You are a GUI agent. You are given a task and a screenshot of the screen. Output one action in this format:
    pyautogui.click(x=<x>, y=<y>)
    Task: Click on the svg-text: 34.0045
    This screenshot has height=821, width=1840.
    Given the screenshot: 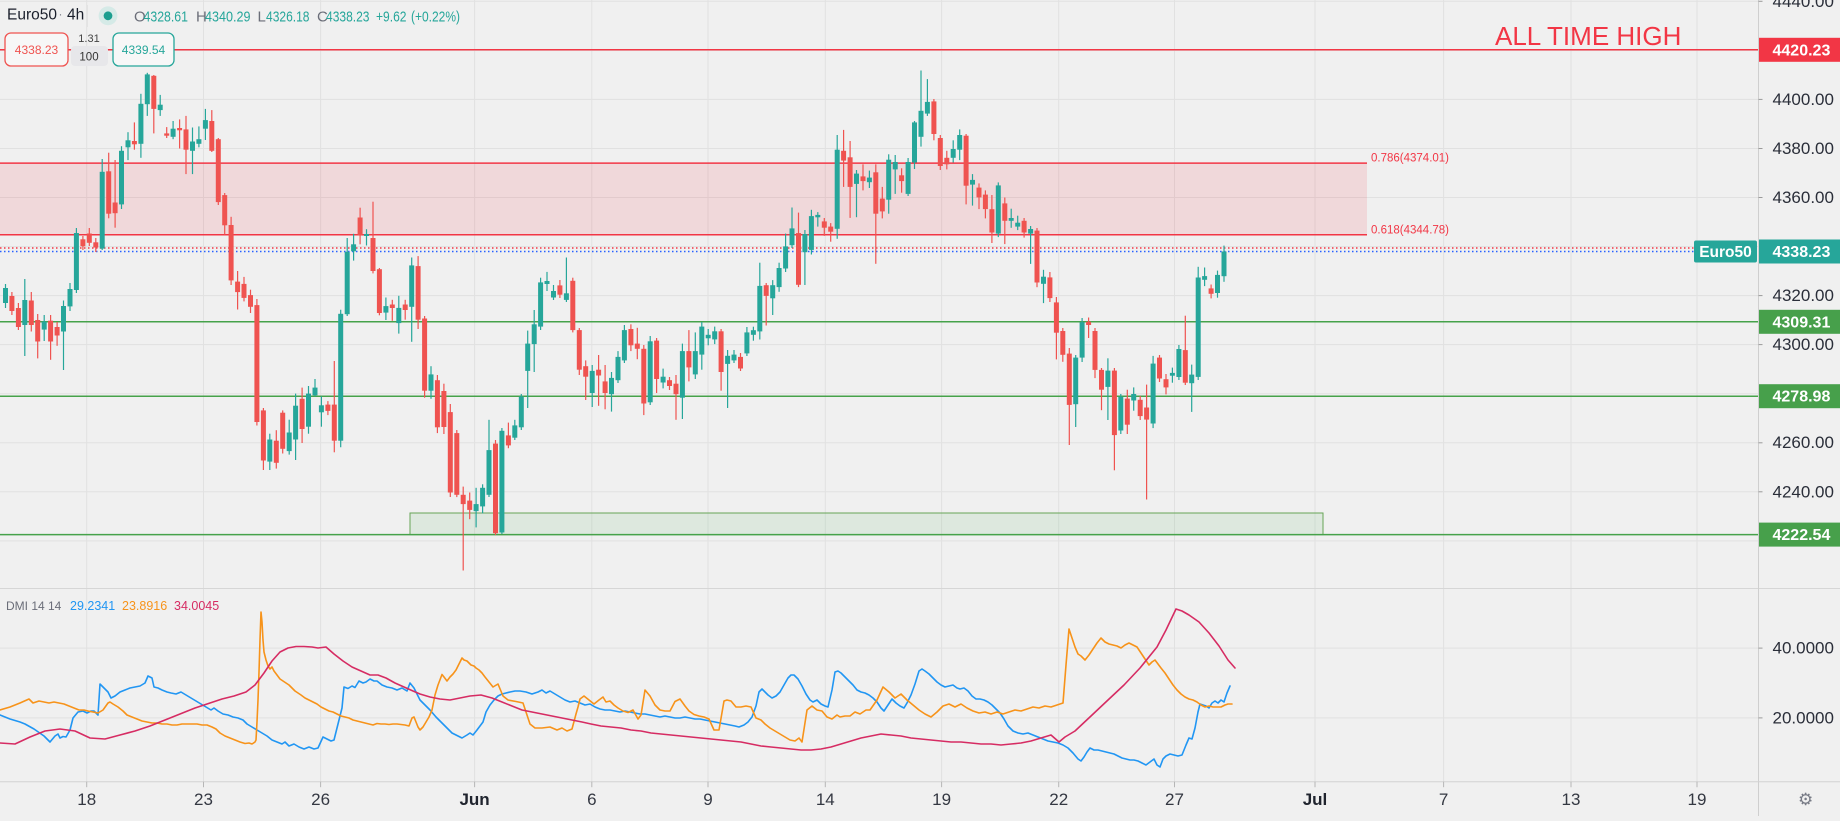 What is the action you would take?
    pyautogui.click(x=196, y=606)
    